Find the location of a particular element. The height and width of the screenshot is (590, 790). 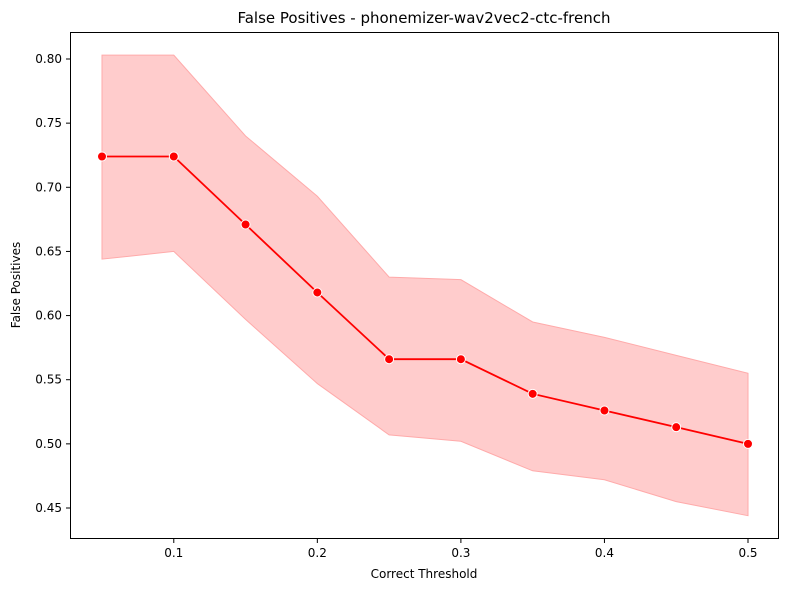

x-tick-label: 0.4 is located at coordinates (604, 553).